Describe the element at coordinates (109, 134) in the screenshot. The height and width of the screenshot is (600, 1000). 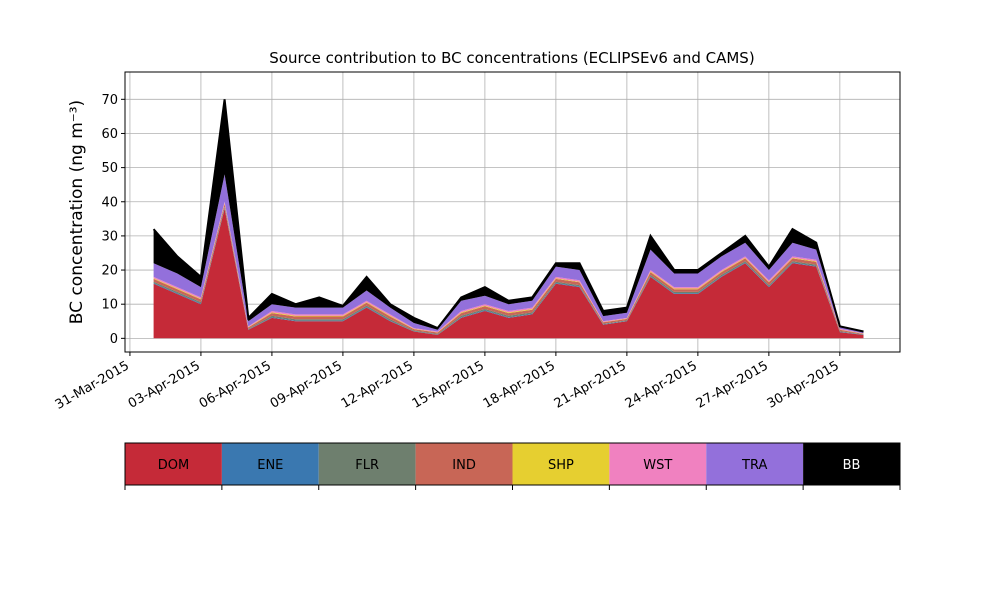
I see `y-tick-label: 60` at that location.